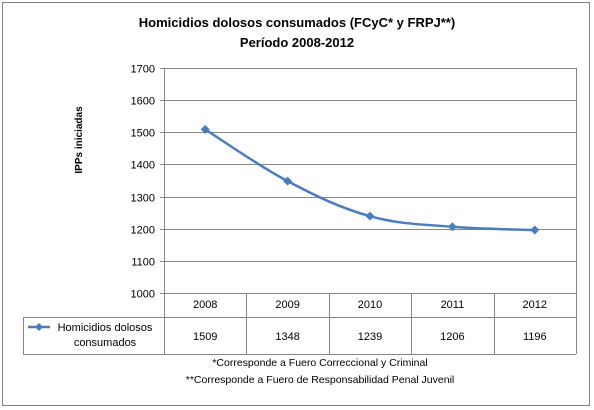 The image size is (594, 410). What do you see at coordinates (143, 134) in the screenshot?
I see `y-tick-label: 1500` at bounding box center [143, 134].